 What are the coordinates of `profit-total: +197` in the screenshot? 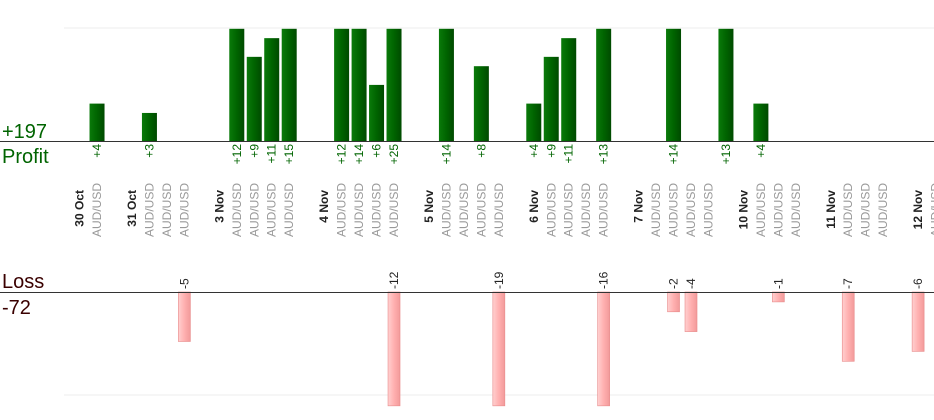 It's located at (25, 132).